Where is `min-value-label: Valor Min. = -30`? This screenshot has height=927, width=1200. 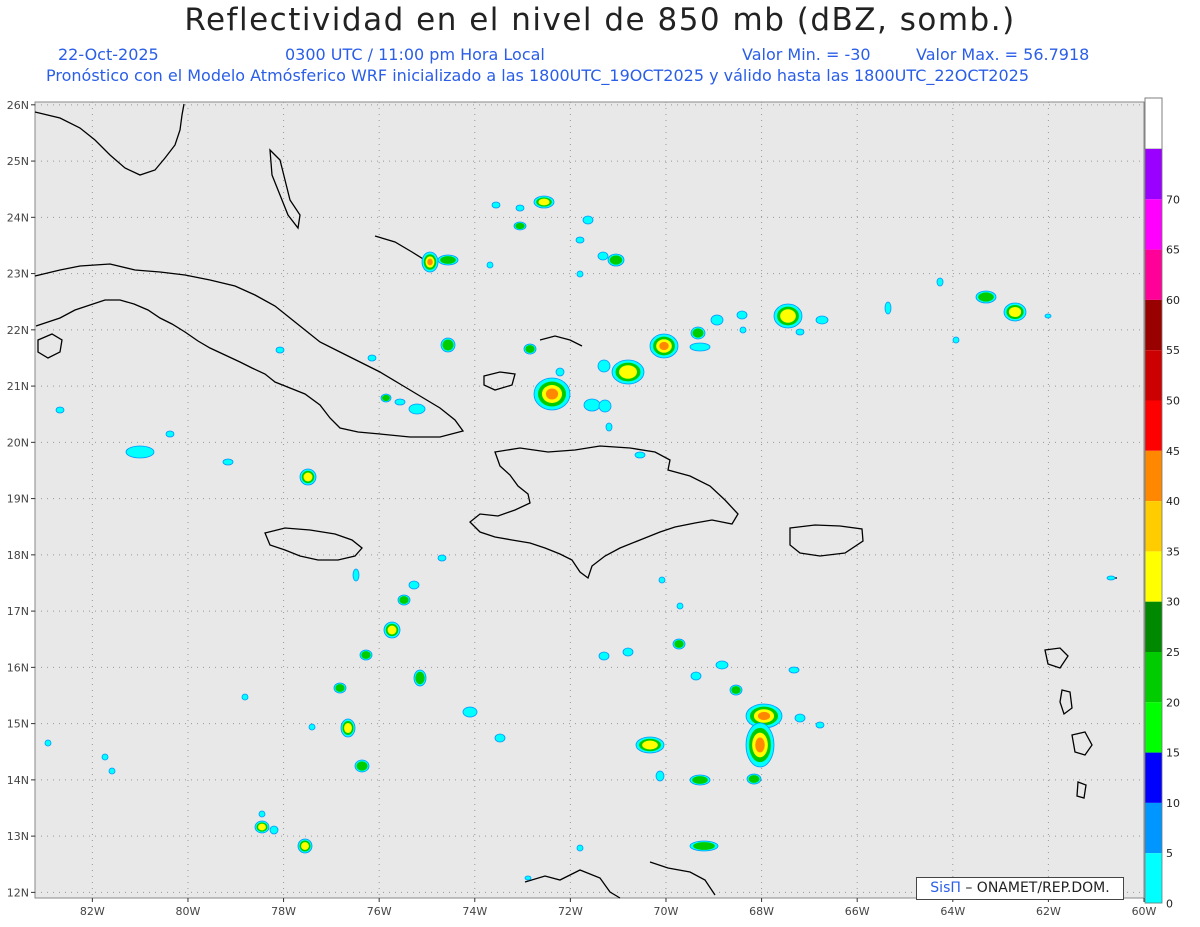
min-value-label: Valor Min. = -30 is located at coordinates (806, 54).